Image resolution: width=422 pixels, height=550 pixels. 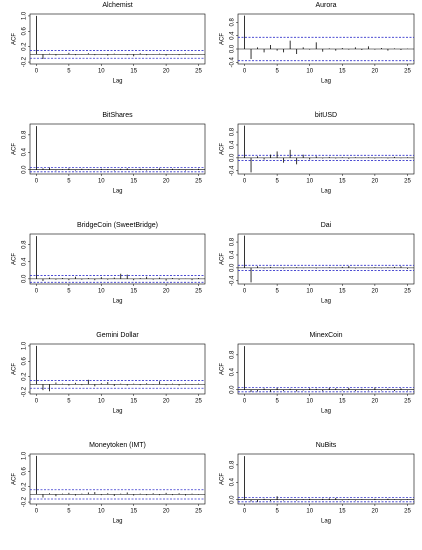 What do you see at coordinates (117, 335) in the screenshot?
I see `panel-title: Gemini Dollar` at bounding box center [117, 335].